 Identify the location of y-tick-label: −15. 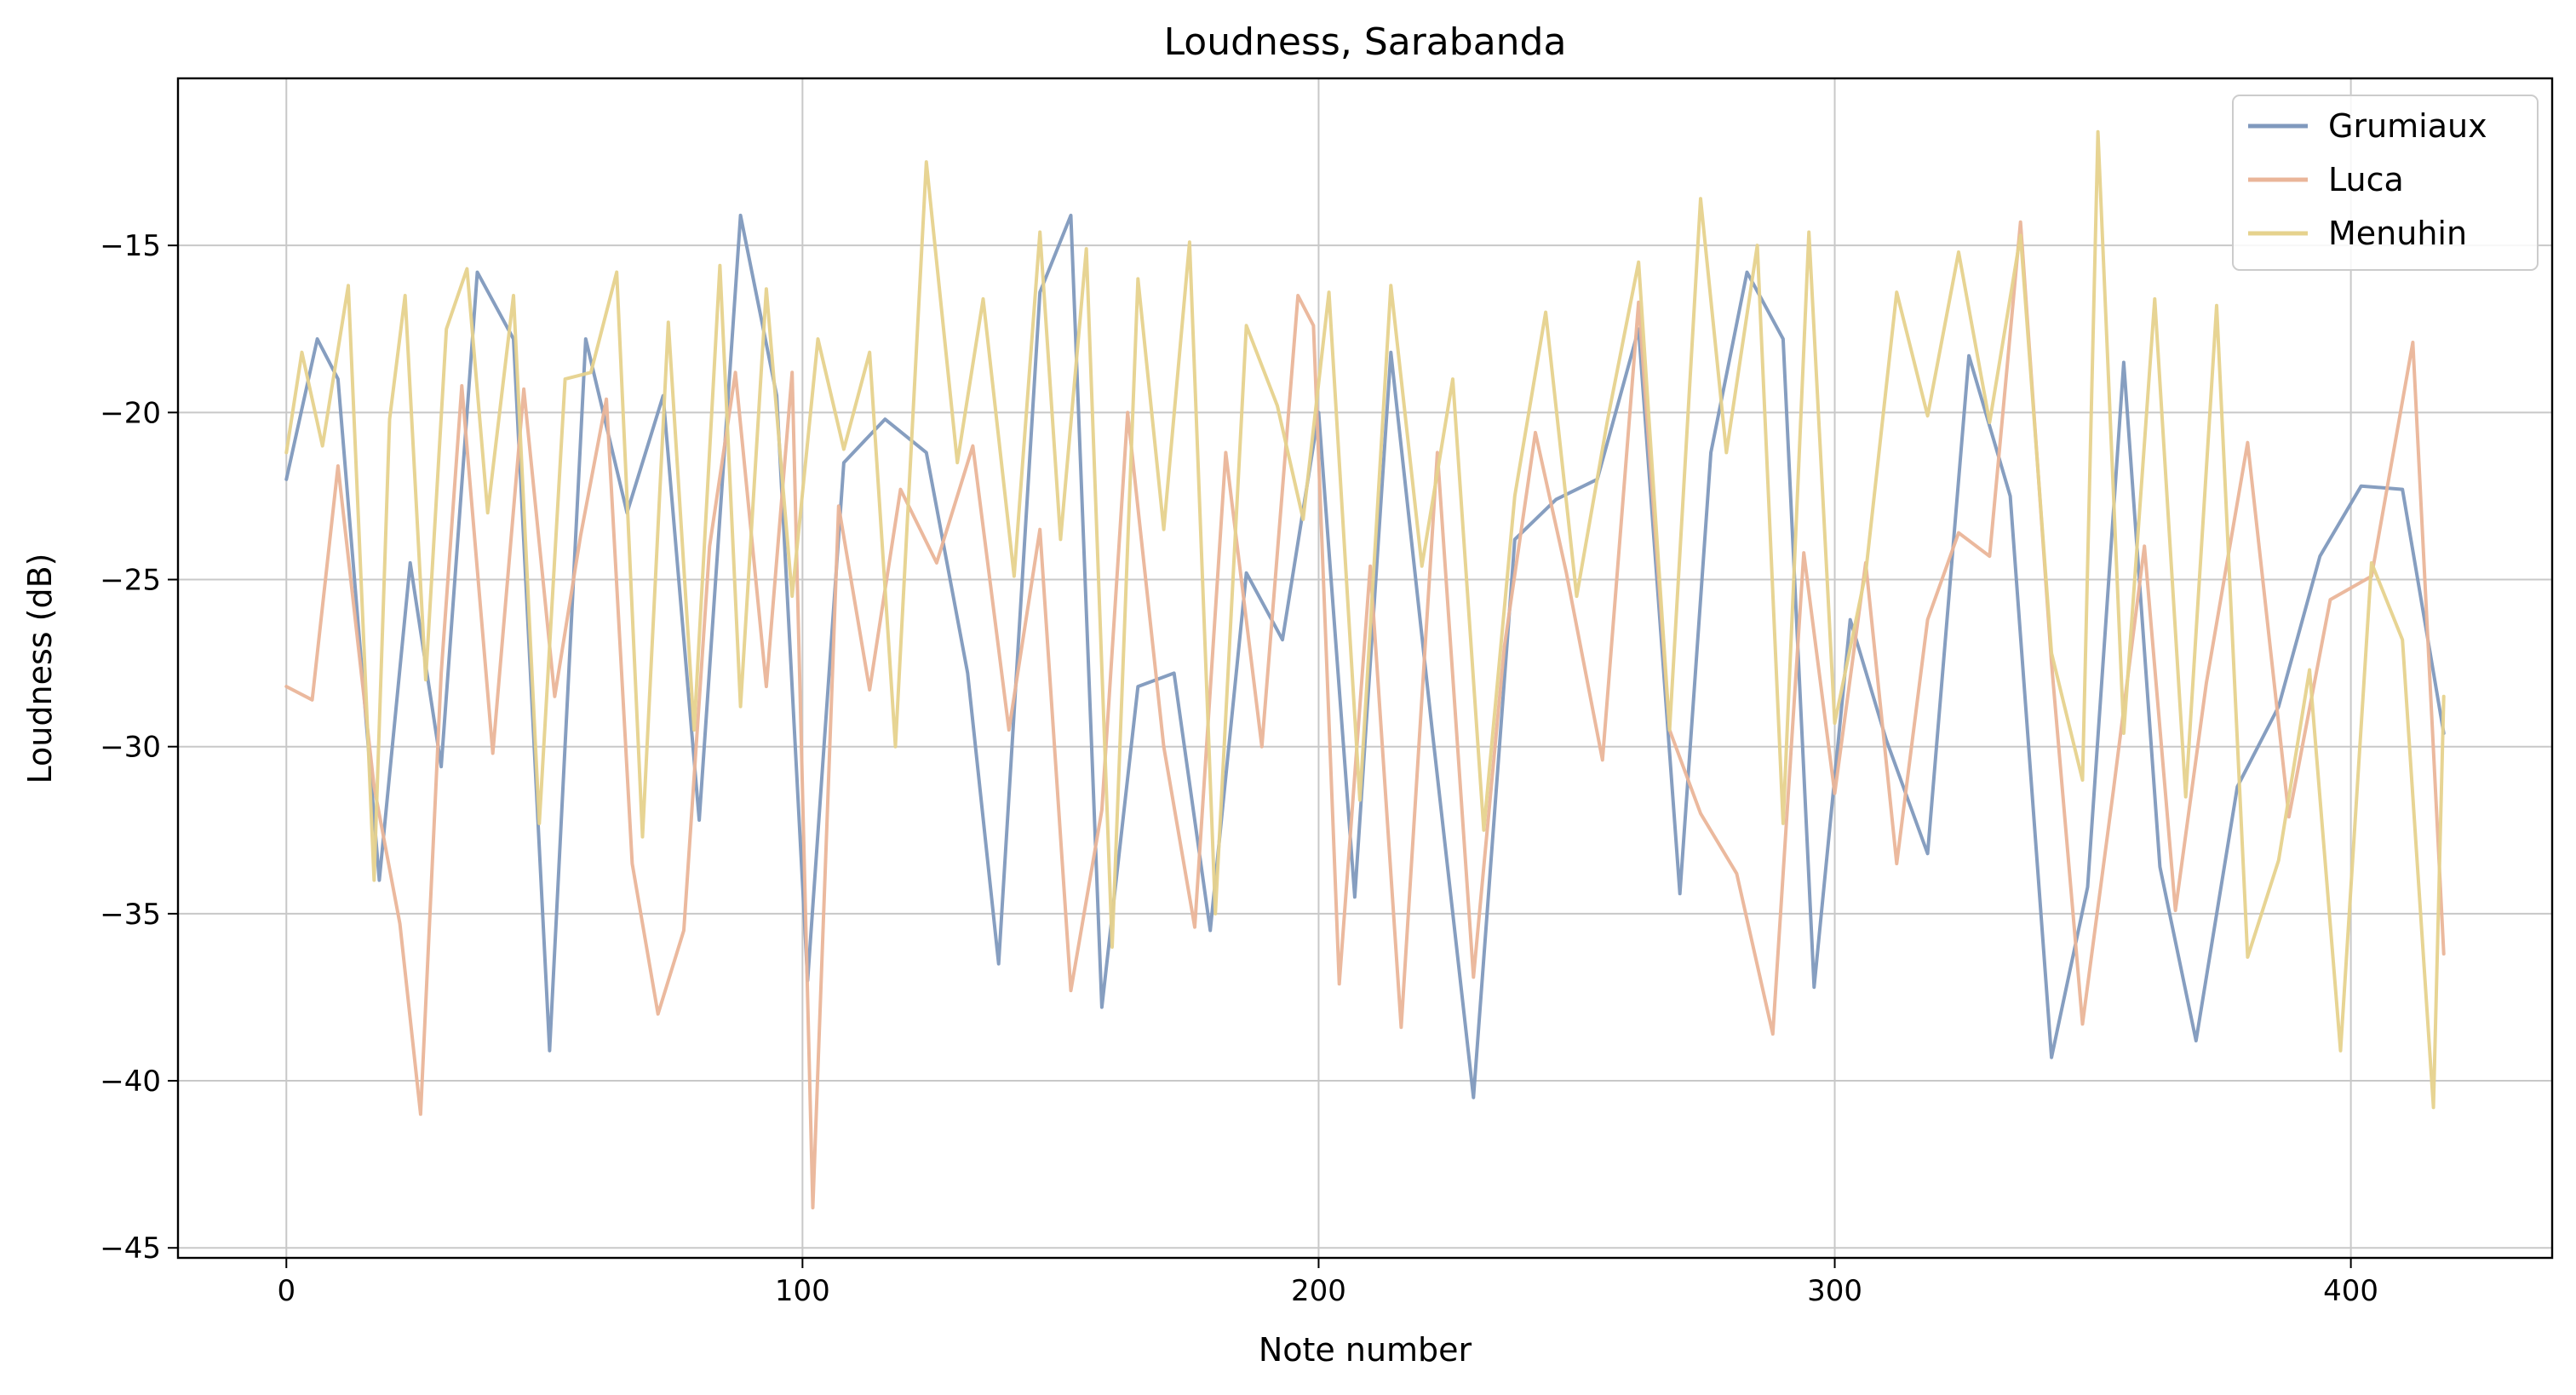
(130, 246).